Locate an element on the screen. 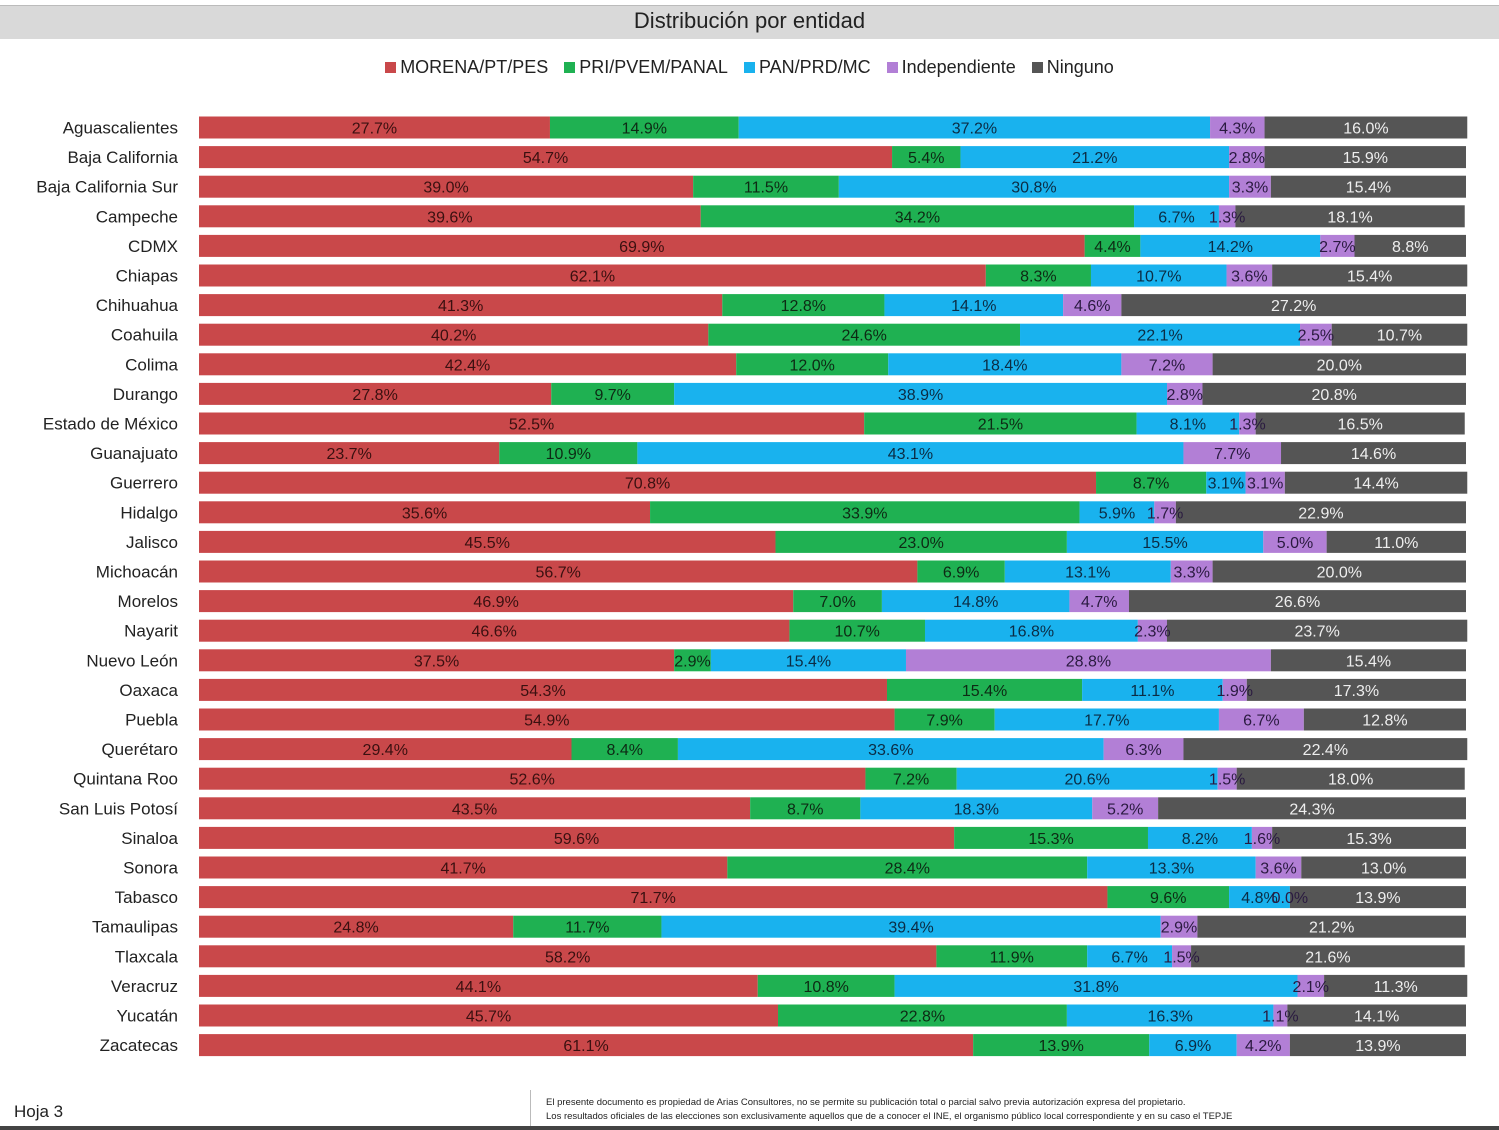 This screenshot has width=1499, height=1130. data-label: 8.1% is located at coordinates (1188, 425).